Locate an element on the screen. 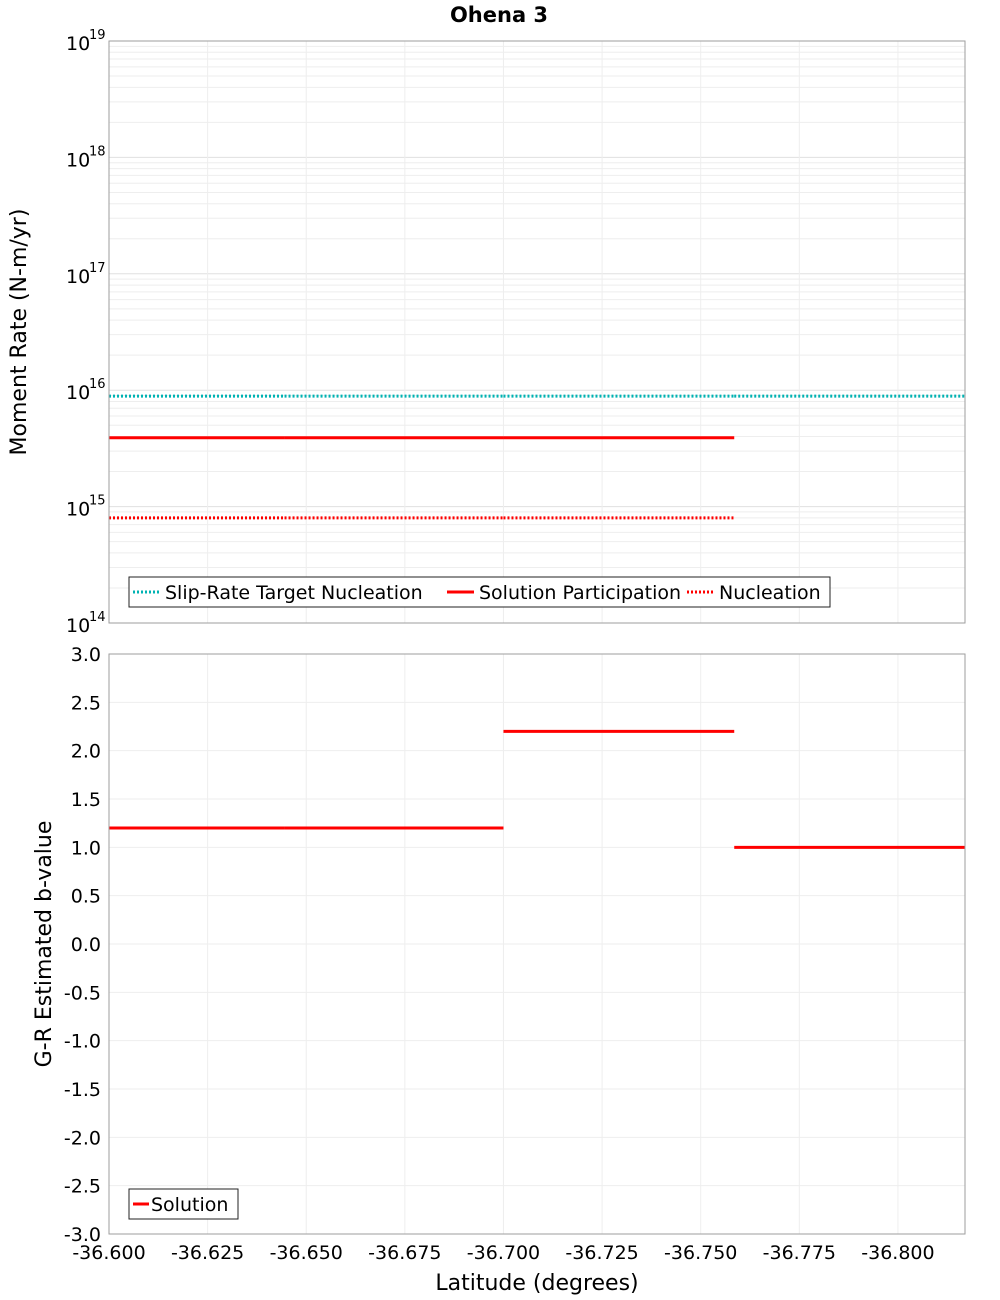 This screenshot has width=1000, height=1300. x-tick-label: -36.700 is located at coordinates (503, 1253).